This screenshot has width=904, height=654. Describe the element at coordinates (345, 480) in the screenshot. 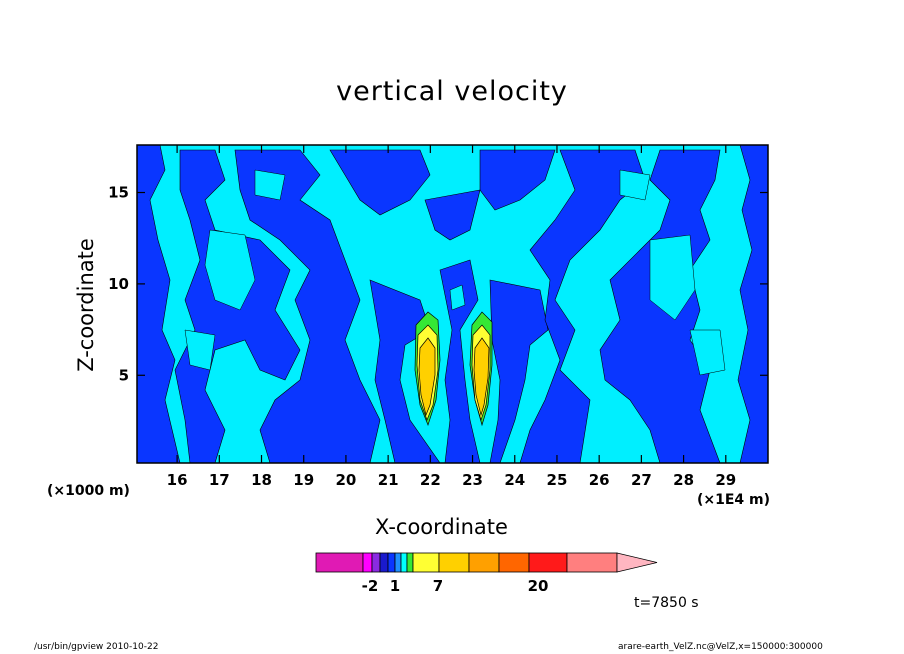

I see `x-tick-label: 20` at that location.